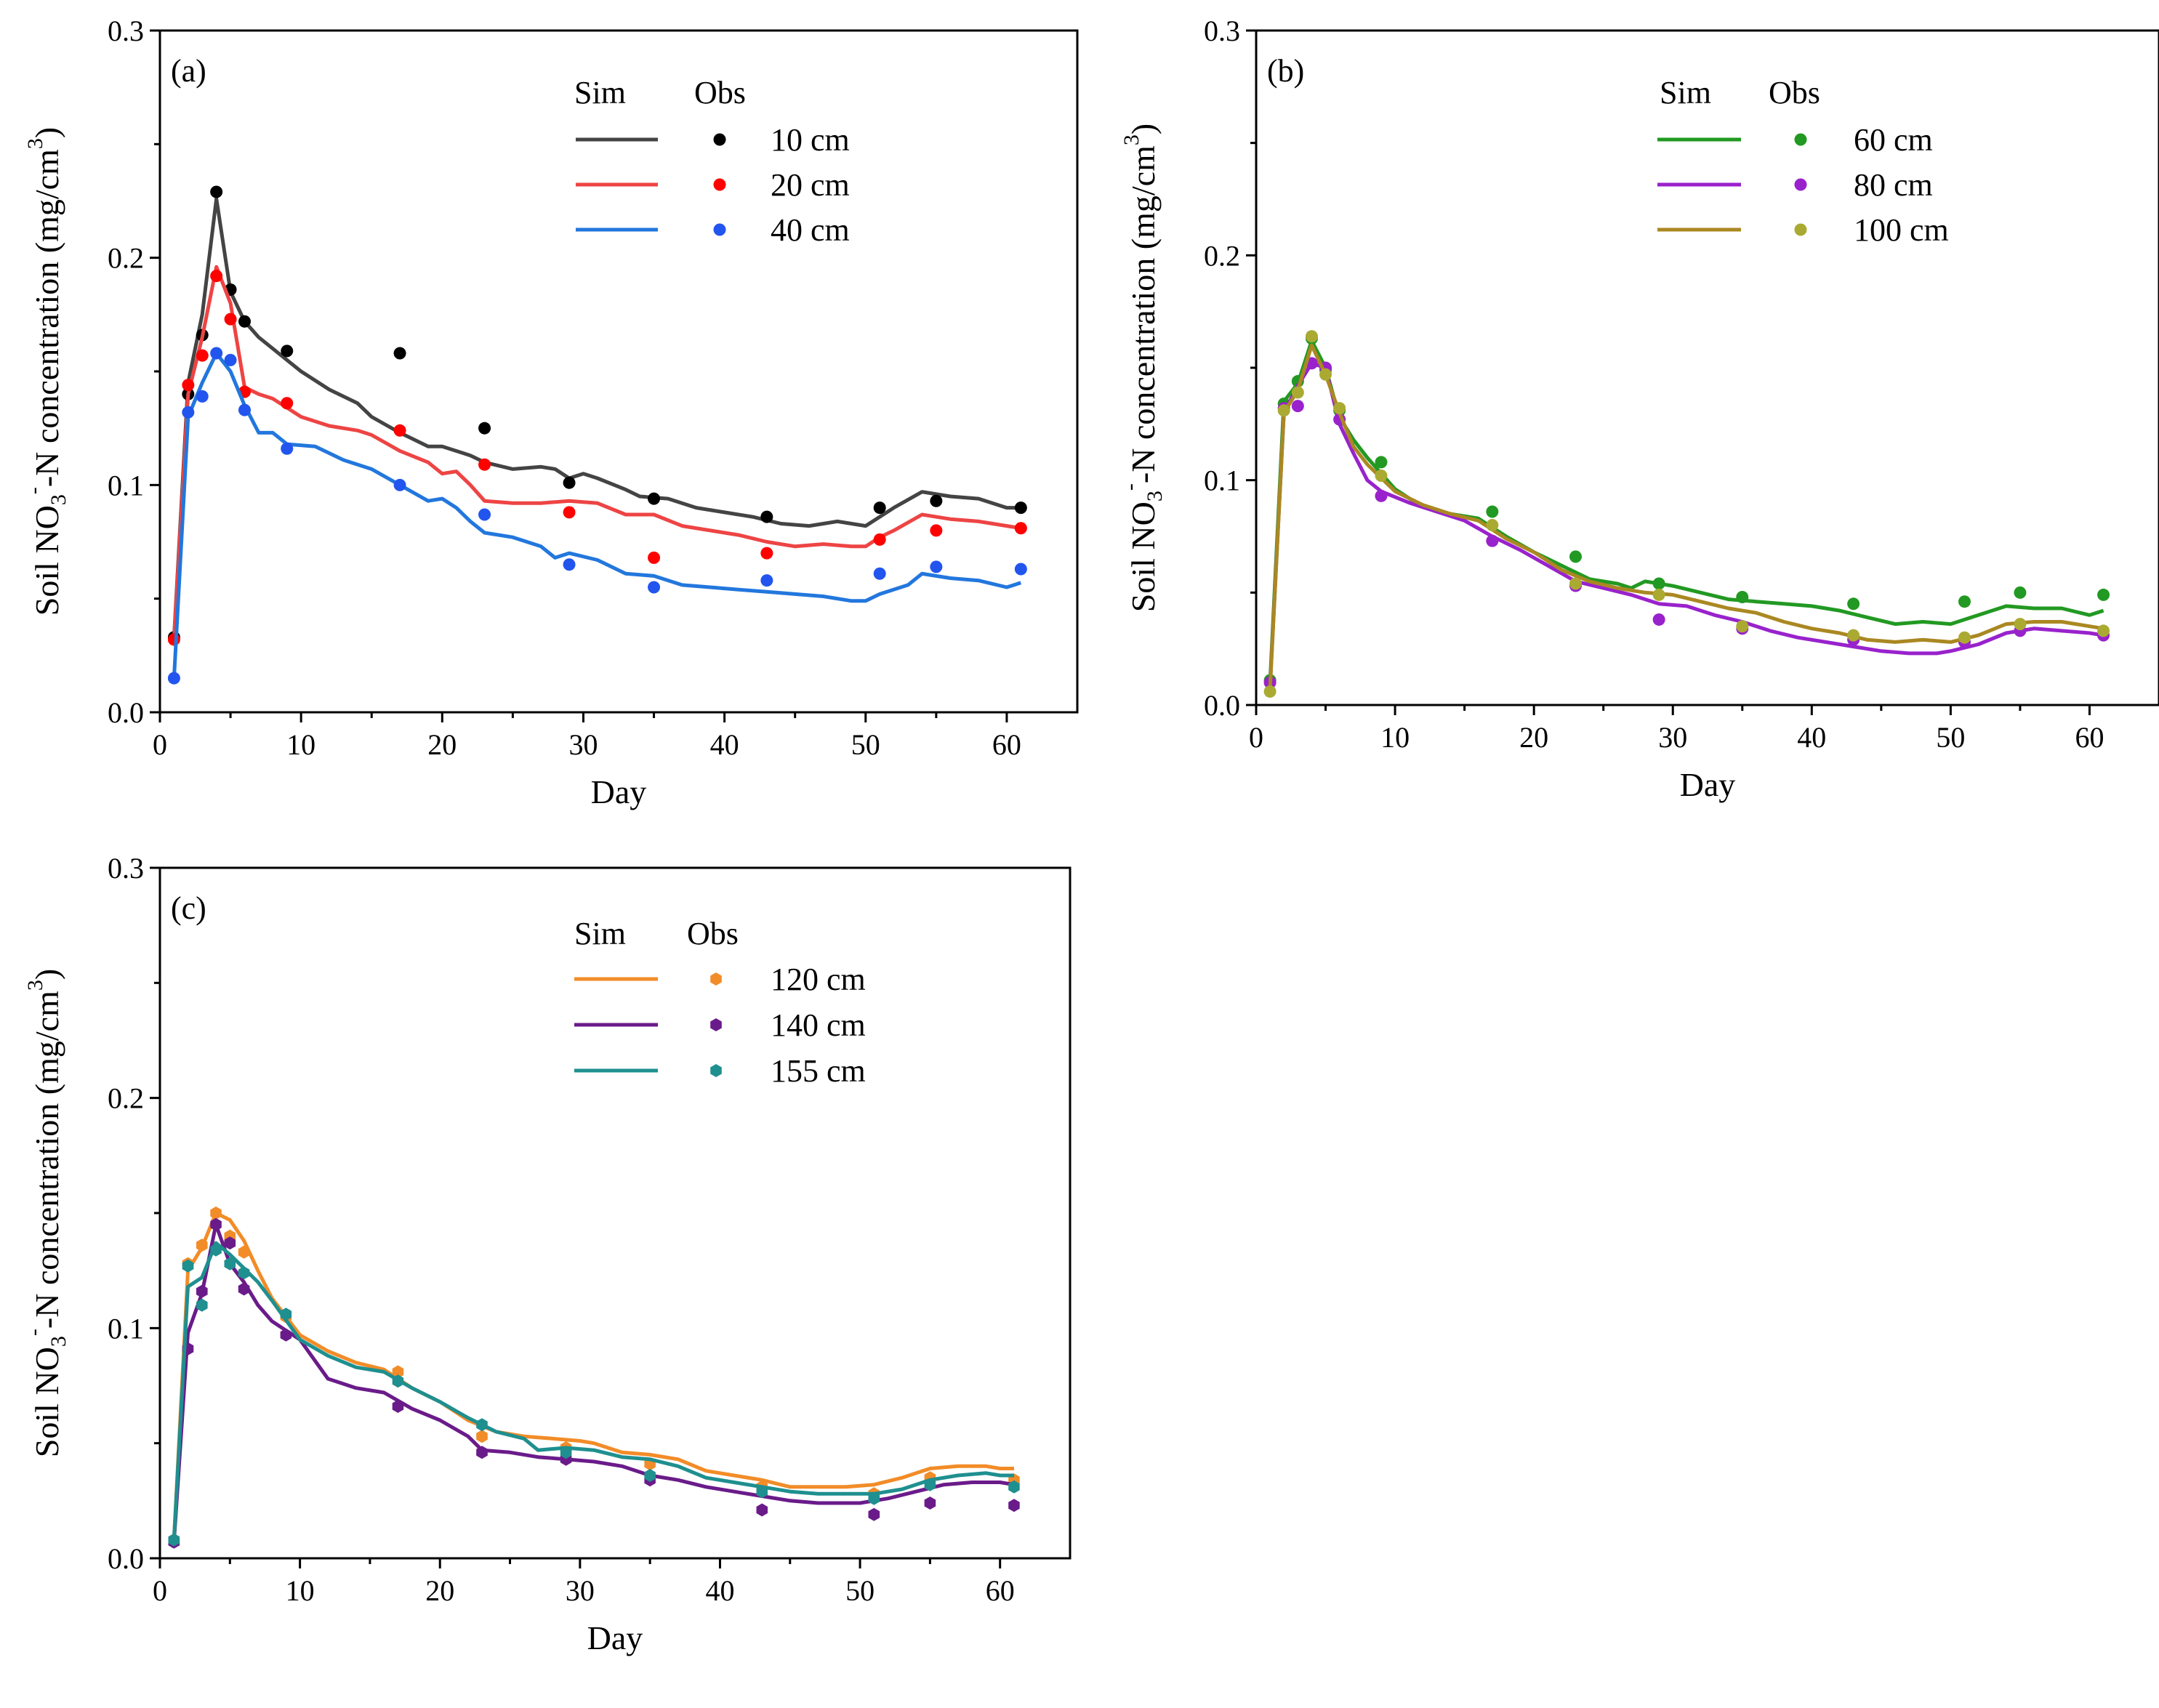  Describe the element at coordinates (126, 1099) in the screenshot. I see `y-tick-label: 0.2` at that location.